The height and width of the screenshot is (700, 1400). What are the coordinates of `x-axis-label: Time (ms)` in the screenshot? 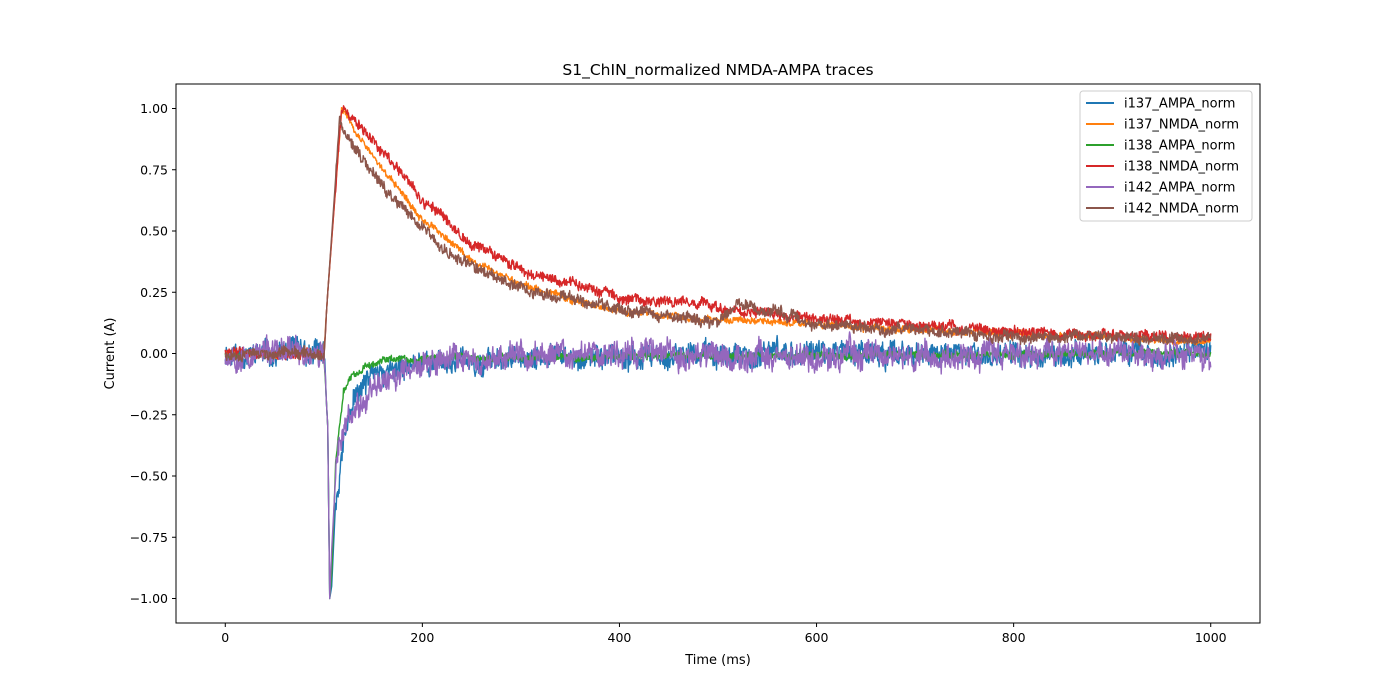 It's located at (717, 660).